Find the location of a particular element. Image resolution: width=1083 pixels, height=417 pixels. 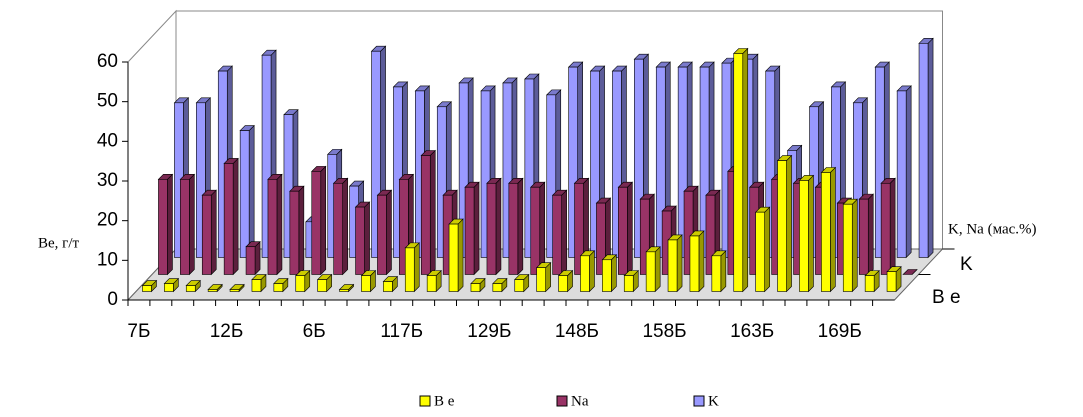

legend-label: K is located at coordinates (713, 401).